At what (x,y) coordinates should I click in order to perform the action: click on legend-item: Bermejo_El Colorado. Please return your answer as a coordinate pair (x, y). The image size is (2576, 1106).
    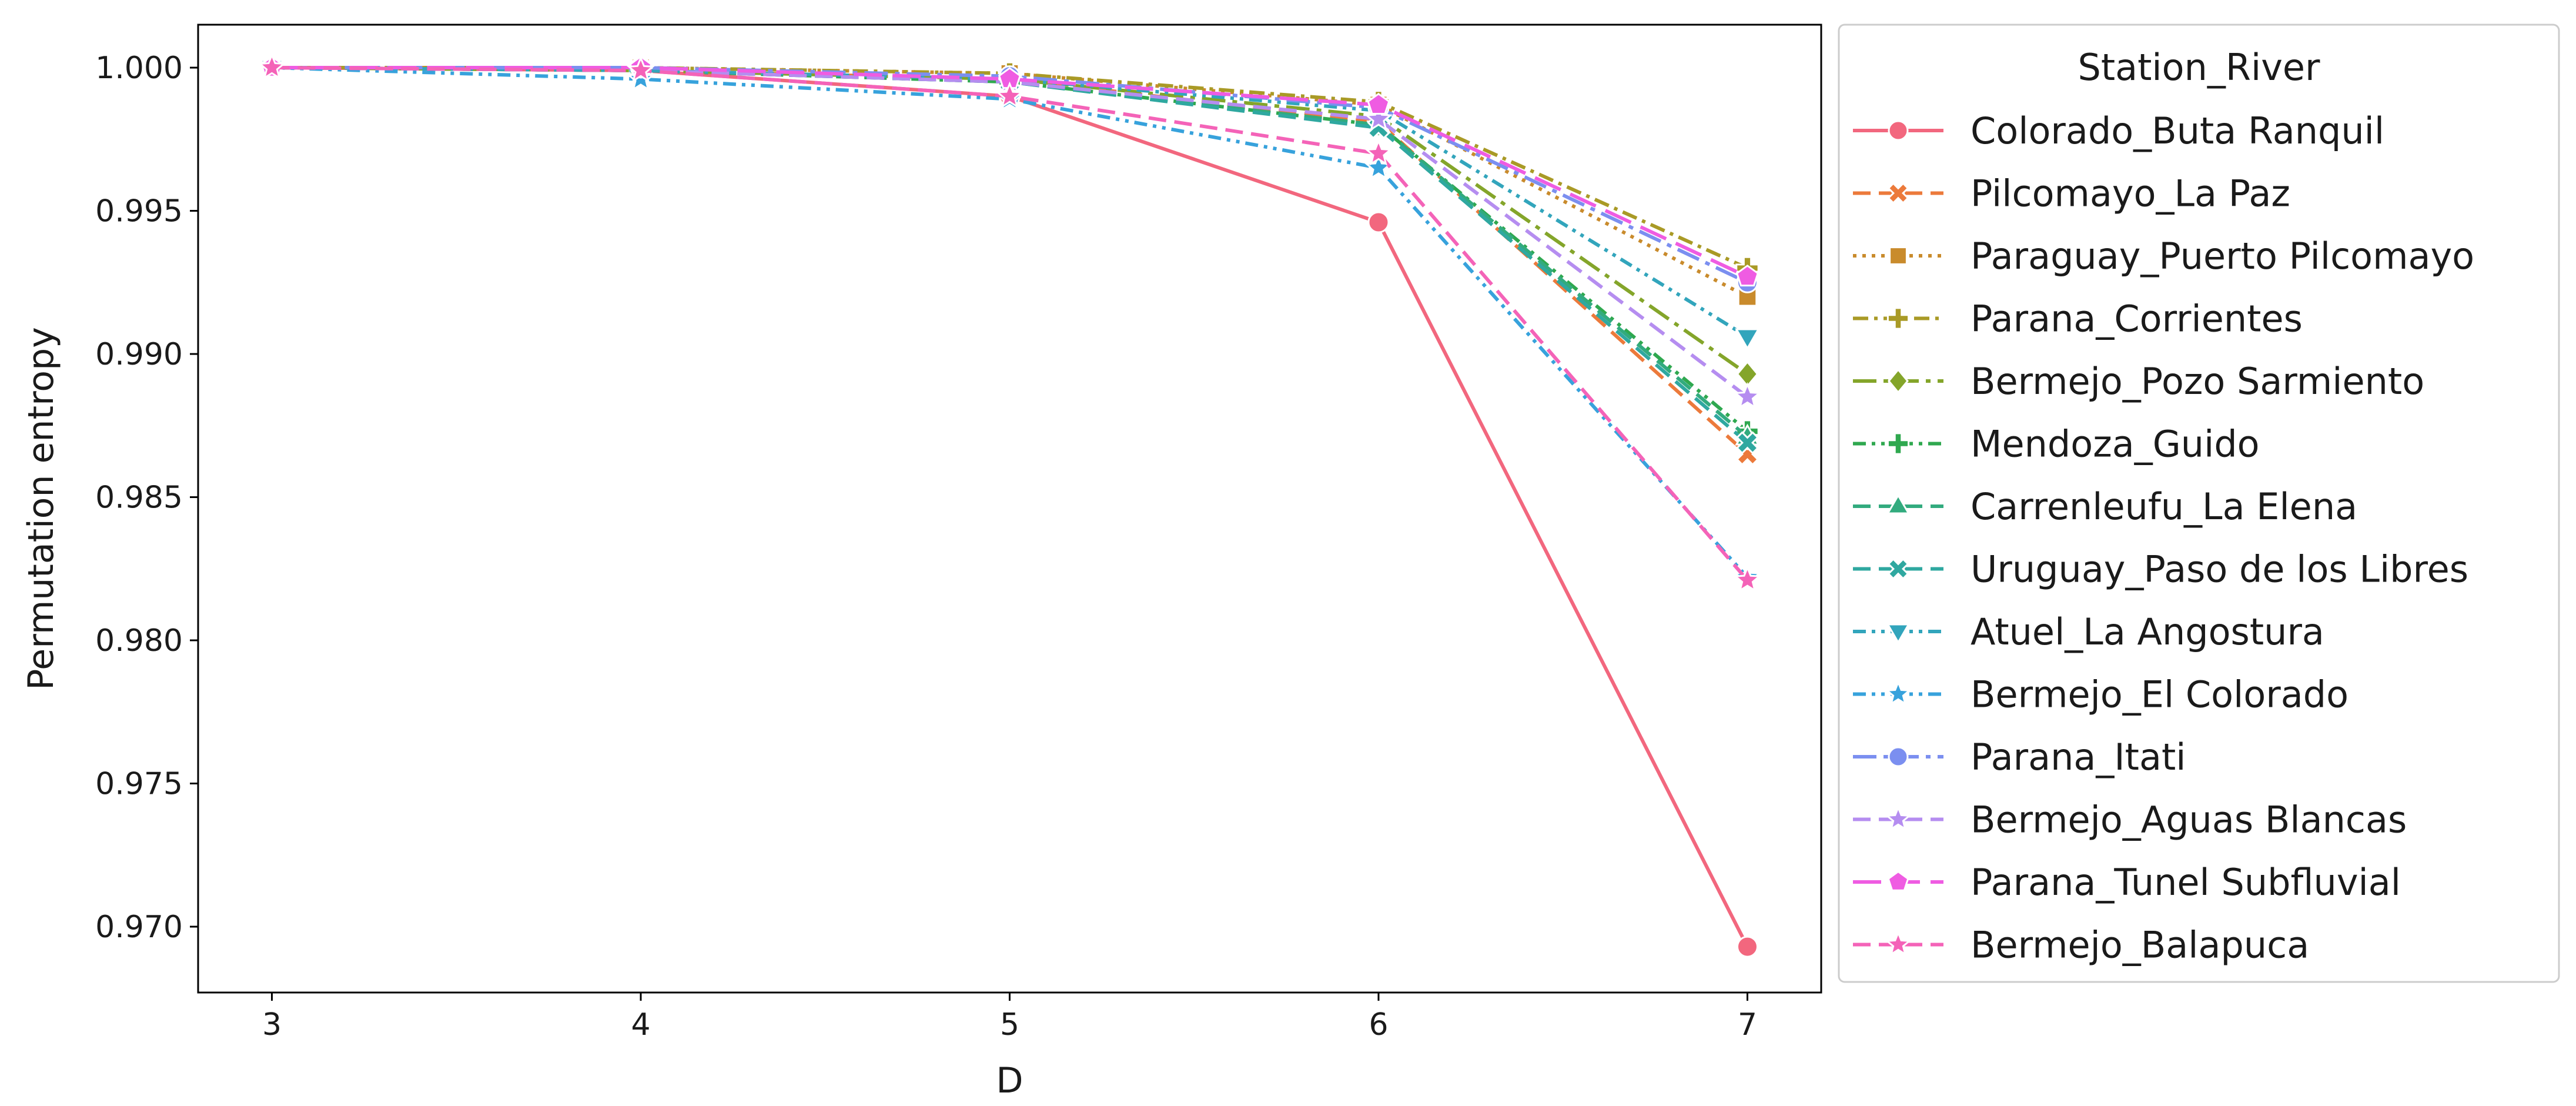
    Looking at the image, I should click on (2100, 694).